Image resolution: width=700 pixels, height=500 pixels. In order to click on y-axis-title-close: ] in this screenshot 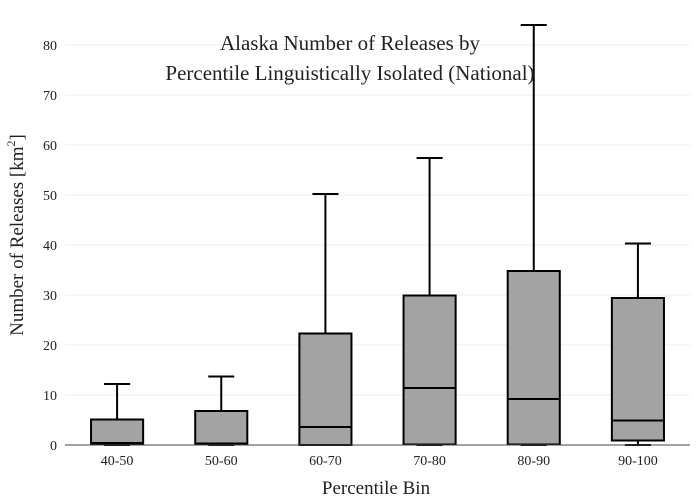, I will do `click(17, 137)`.